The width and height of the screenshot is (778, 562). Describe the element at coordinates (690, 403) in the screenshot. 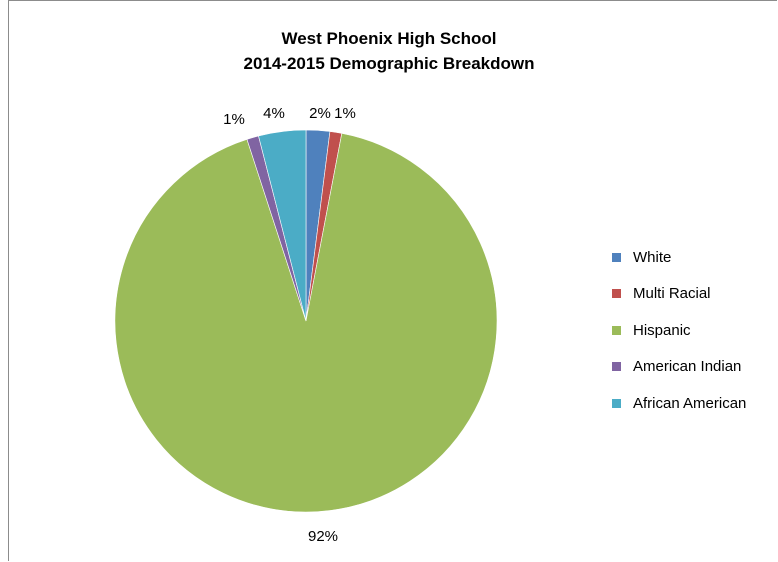

I see `legend-label: African American` at that location.